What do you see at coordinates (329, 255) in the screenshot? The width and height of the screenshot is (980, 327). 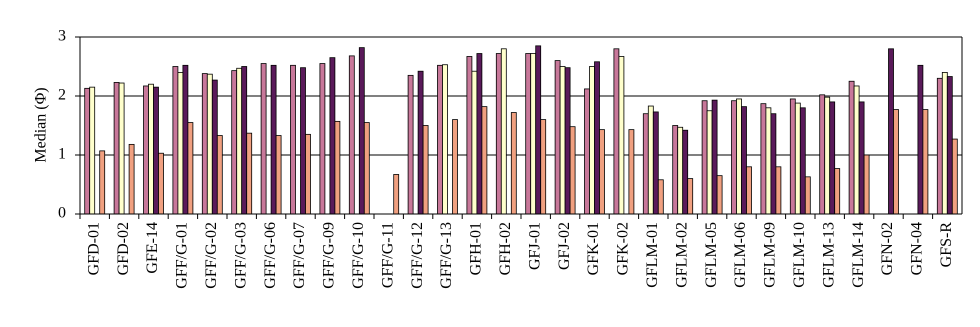 I see `x-tick-label: GFF/G-09` at bounding box center [329, 255].